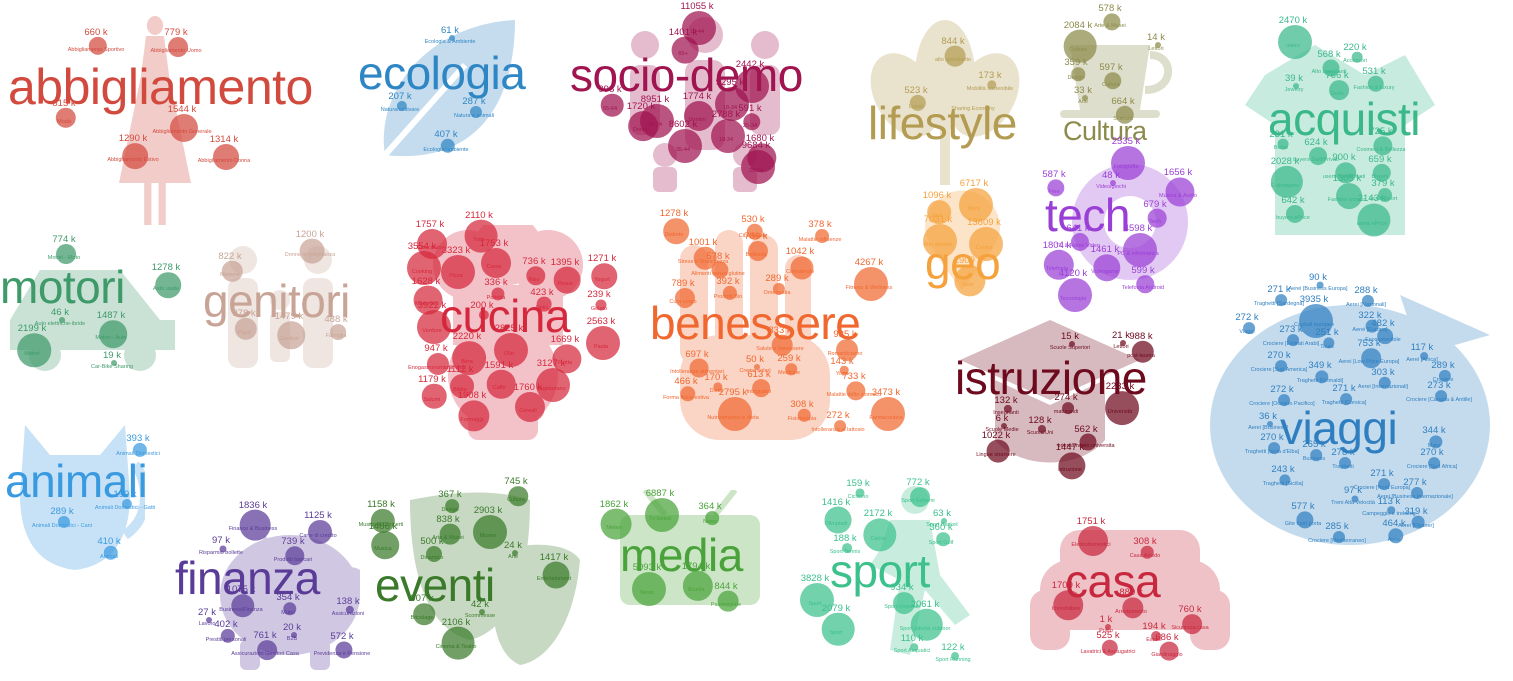  I want to click on media-bubble, so click(649, 589).